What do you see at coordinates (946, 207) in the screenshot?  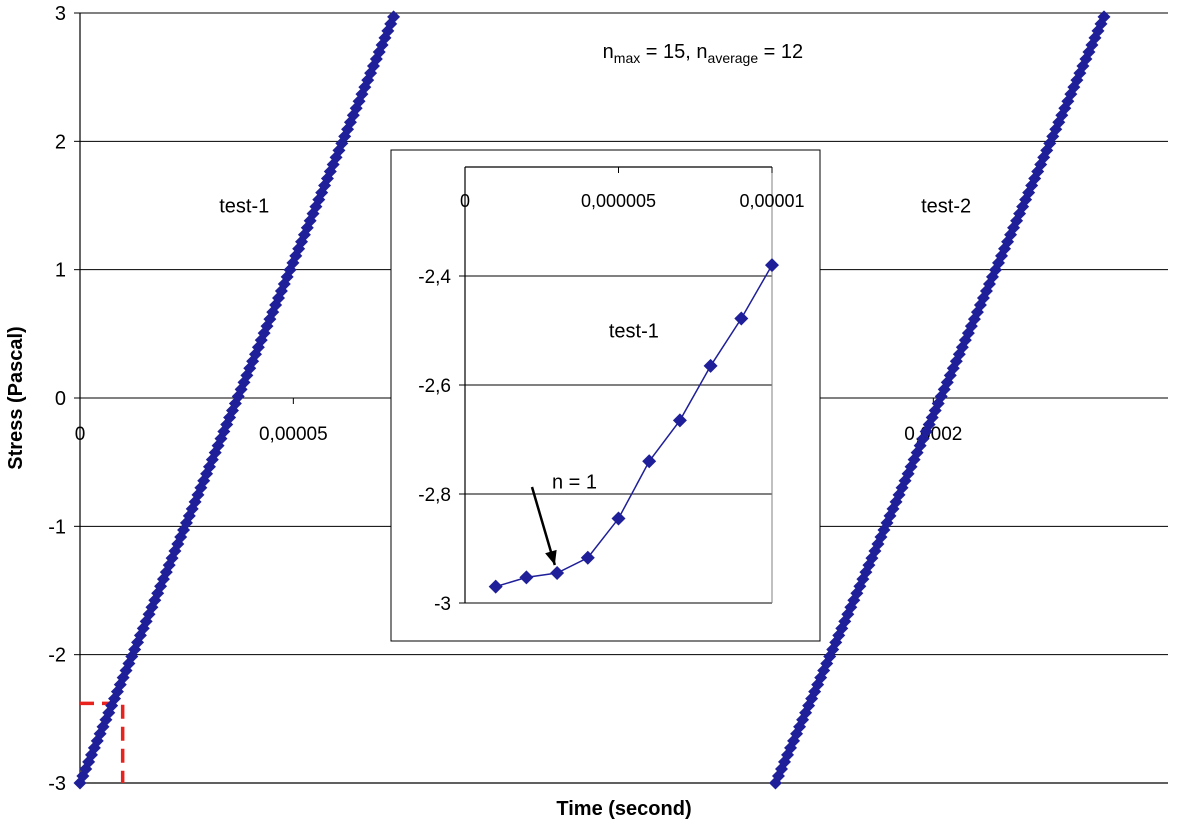 I see `series-label-2: test-2` at bounding box center [946, 207].